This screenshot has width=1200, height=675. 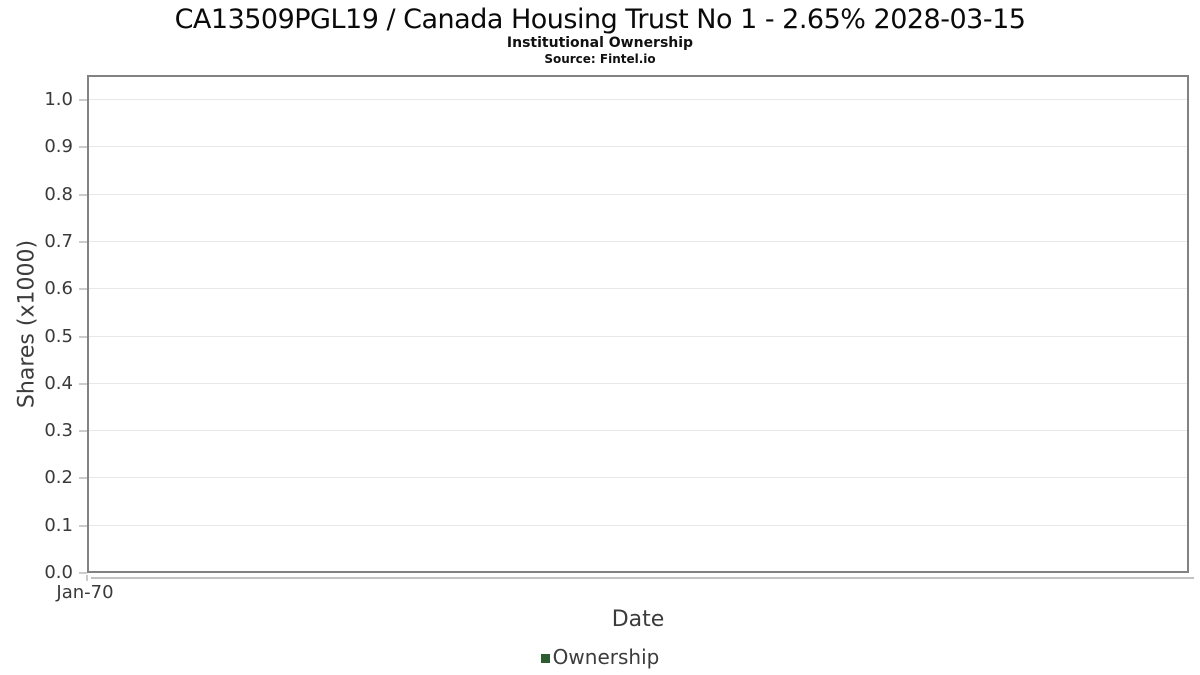 What do you see at coordinates (58, 194) in the screenshot?
I see `y-tick-label: 0.8` at bounding box center [58, 194].